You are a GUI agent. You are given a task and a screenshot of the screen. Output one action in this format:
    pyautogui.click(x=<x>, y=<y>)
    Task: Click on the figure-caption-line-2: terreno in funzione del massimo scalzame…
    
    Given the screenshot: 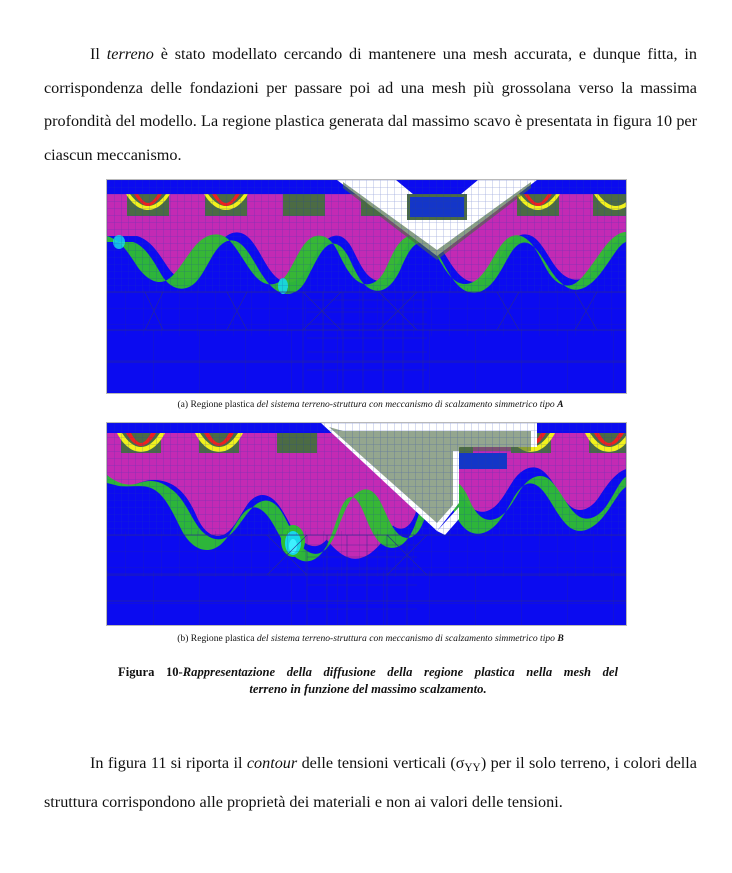 What is the action you would take?
    pyautogui.click(x=368, y=689)
    